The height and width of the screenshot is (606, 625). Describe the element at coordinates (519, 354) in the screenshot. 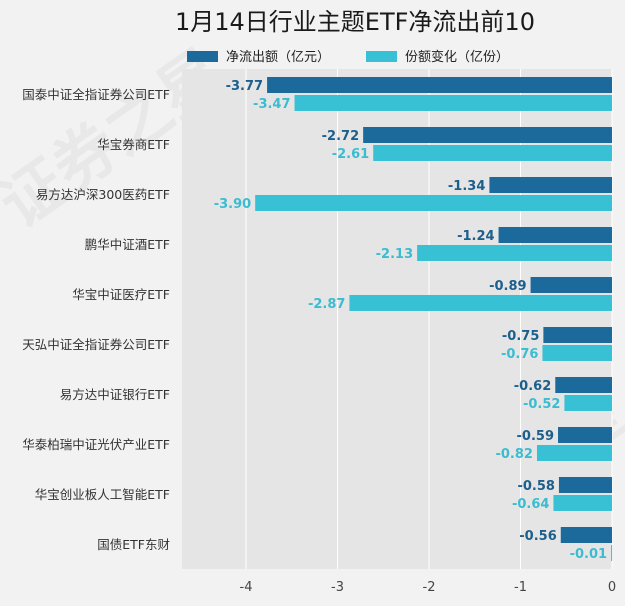

I see `share-value-label: -0.76` at that location.